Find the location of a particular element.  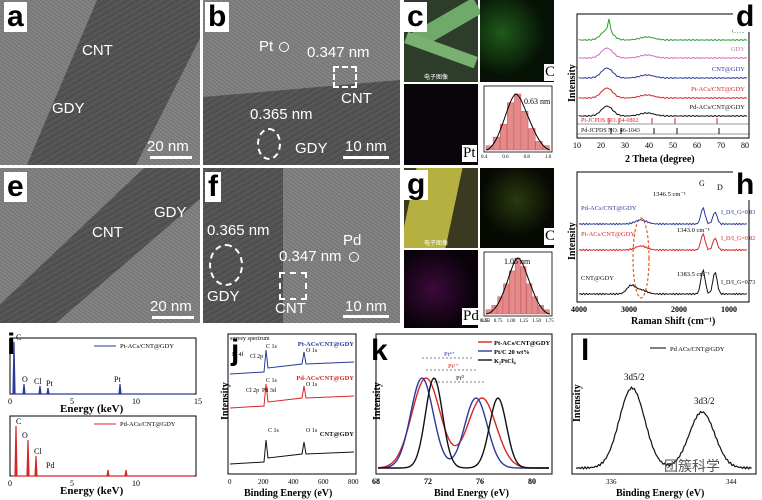

h-series-line is located at coordinates (663, 216).